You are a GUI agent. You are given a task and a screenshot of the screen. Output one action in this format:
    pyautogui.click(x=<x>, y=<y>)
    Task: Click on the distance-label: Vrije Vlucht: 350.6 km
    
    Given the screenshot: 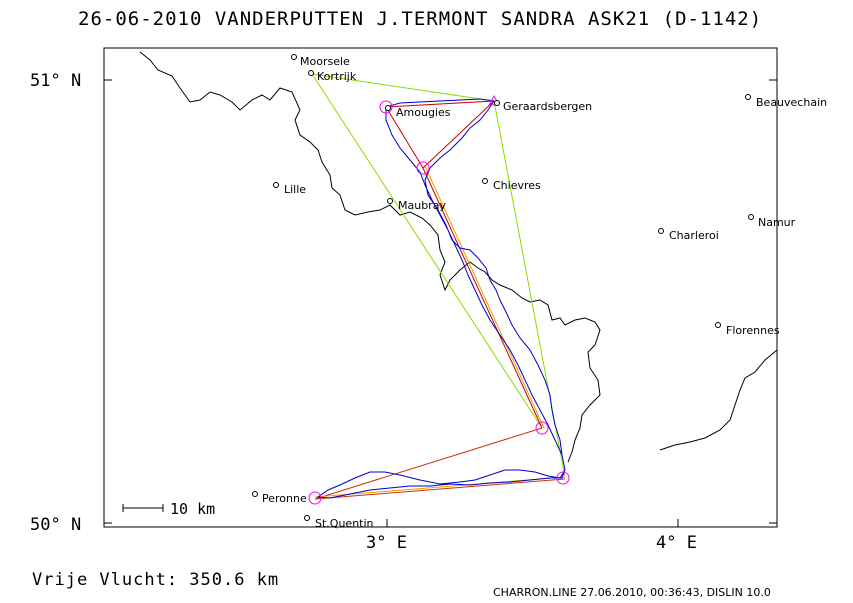 What is the action you would take?
    pyautogui.click(x=156, y=580)
    